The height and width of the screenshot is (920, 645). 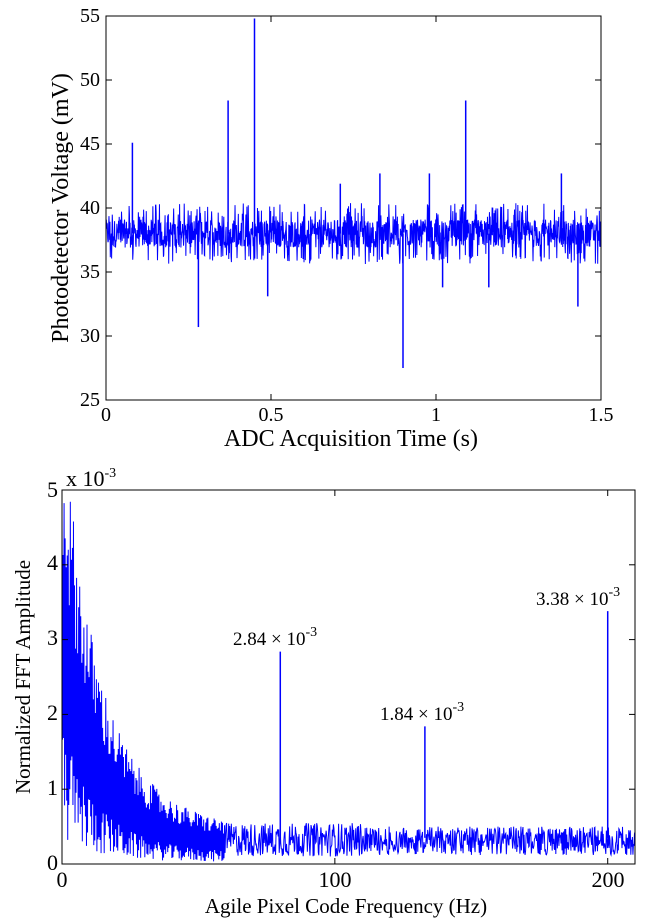 What do you see at coordinates (346, 906) in the screenshot?
I see `bottom-x-axis-label: Agile Pixel Code Frequency (Hz)` at bounding box center [346, 906].